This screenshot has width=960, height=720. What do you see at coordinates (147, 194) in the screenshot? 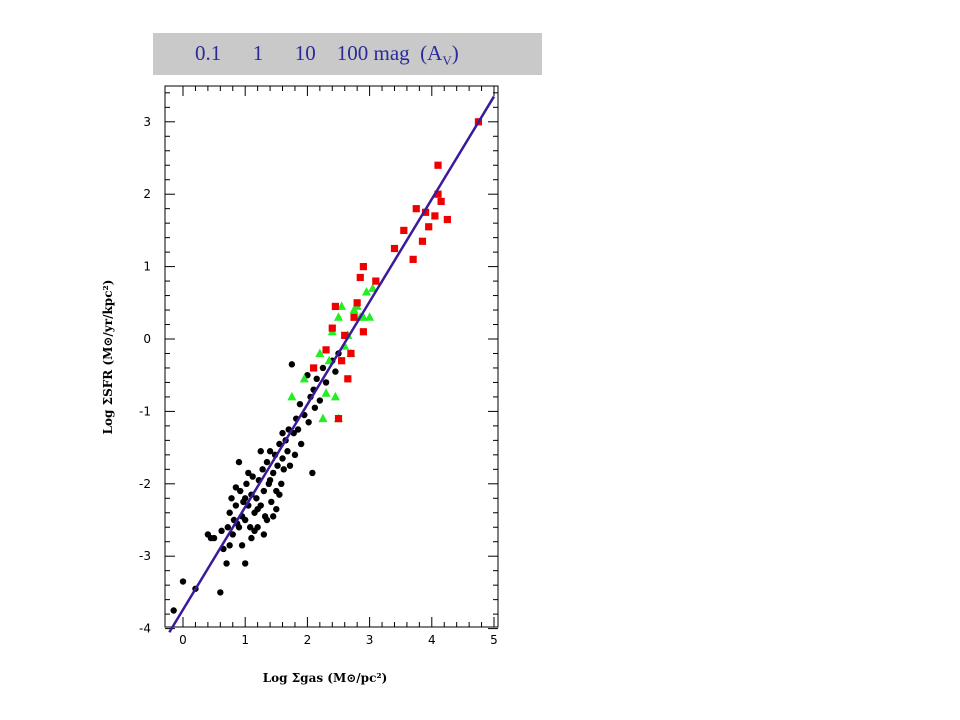
I see `y-tick-label: 2` at bounding box center [147, 194].